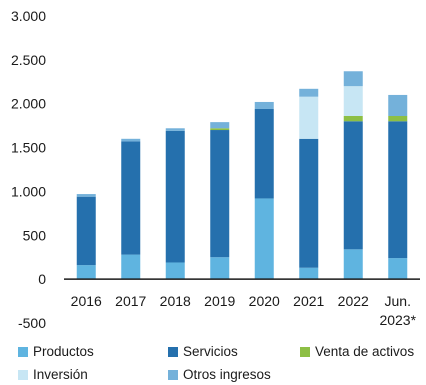 Image resolution: width=426 pixels, height=385 pixels. What do you see at coordinates (308, 301) in the screenshot?
I see `x-tick-label: 2021` at bounding box center [308, 301].